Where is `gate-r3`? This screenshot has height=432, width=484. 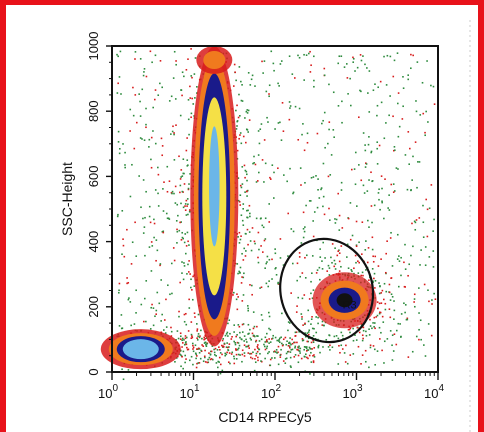 gate-r3 is located at coordinates (327, 290).